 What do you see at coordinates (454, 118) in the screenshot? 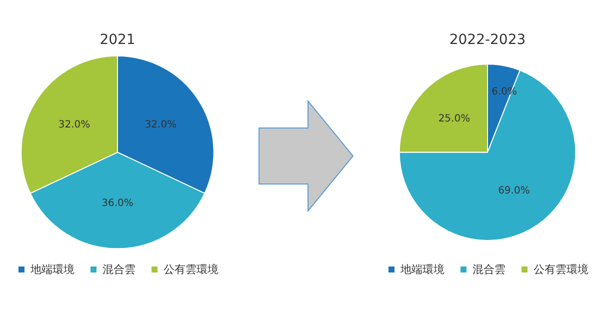
I see `data-label: 25.0%` at bounding box center [454, 118].